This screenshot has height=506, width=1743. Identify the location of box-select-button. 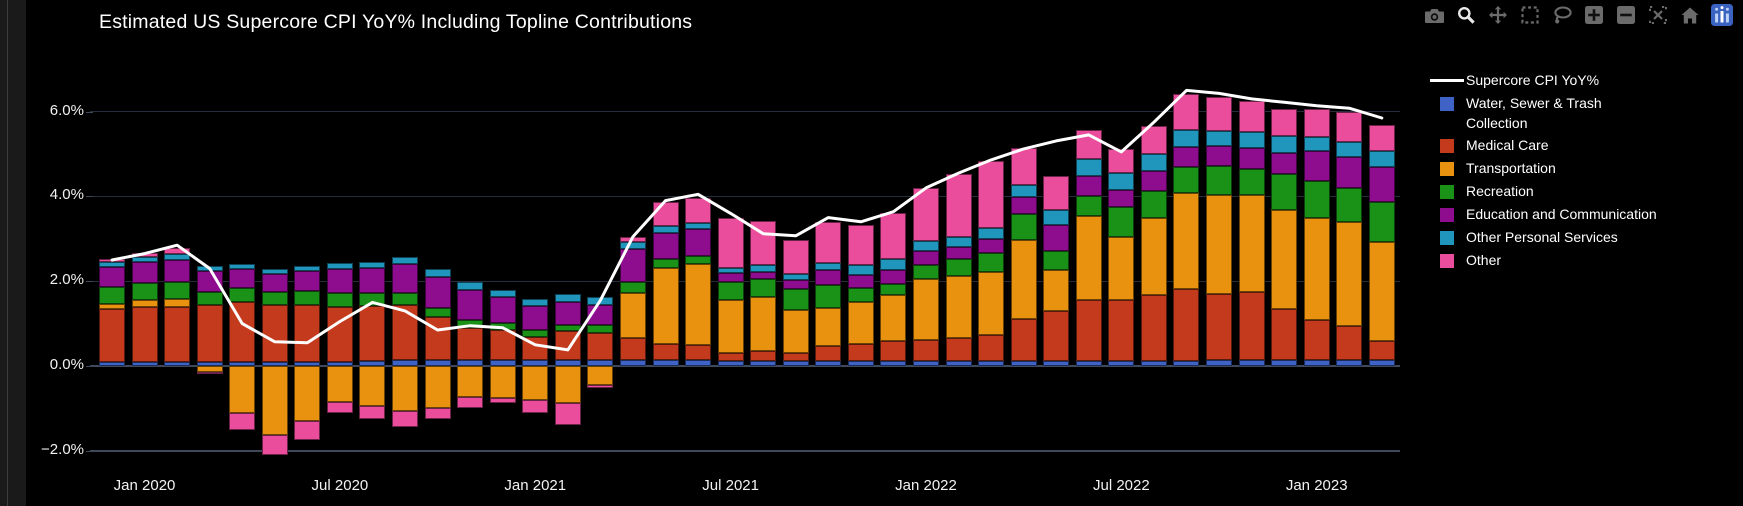
(1530, 15).